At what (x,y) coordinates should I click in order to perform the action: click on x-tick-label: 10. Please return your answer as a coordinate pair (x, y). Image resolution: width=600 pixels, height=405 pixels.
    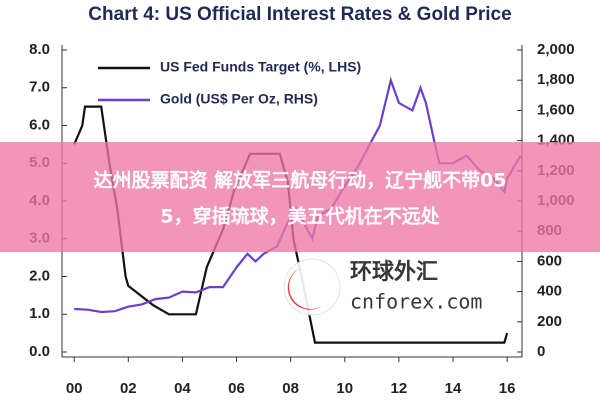
    Looking at the image, I should click on (344, 388).